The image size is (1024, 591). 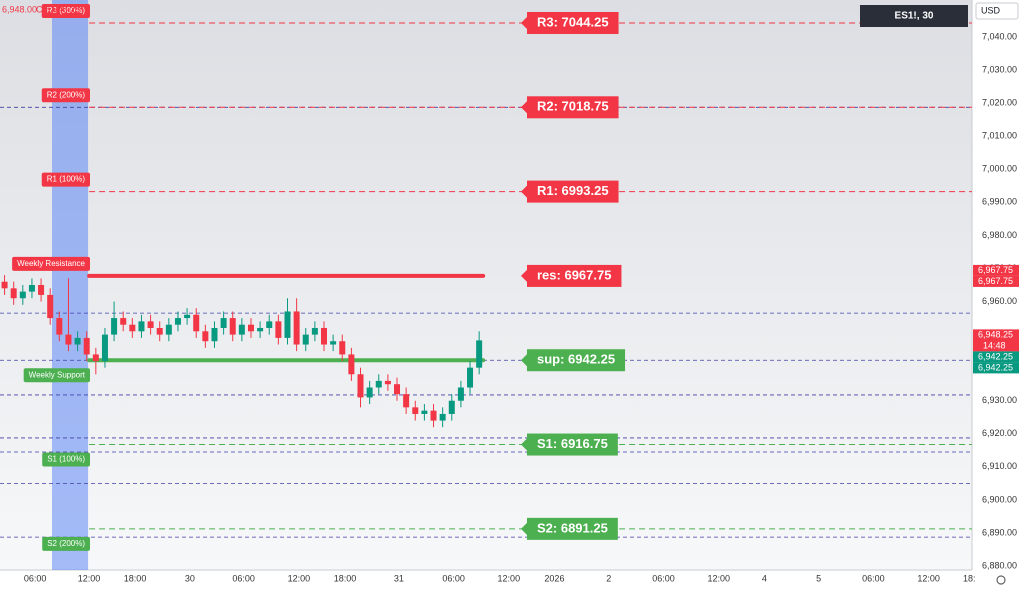 I want to click on settings-gear, so click(x=1001, y=580).